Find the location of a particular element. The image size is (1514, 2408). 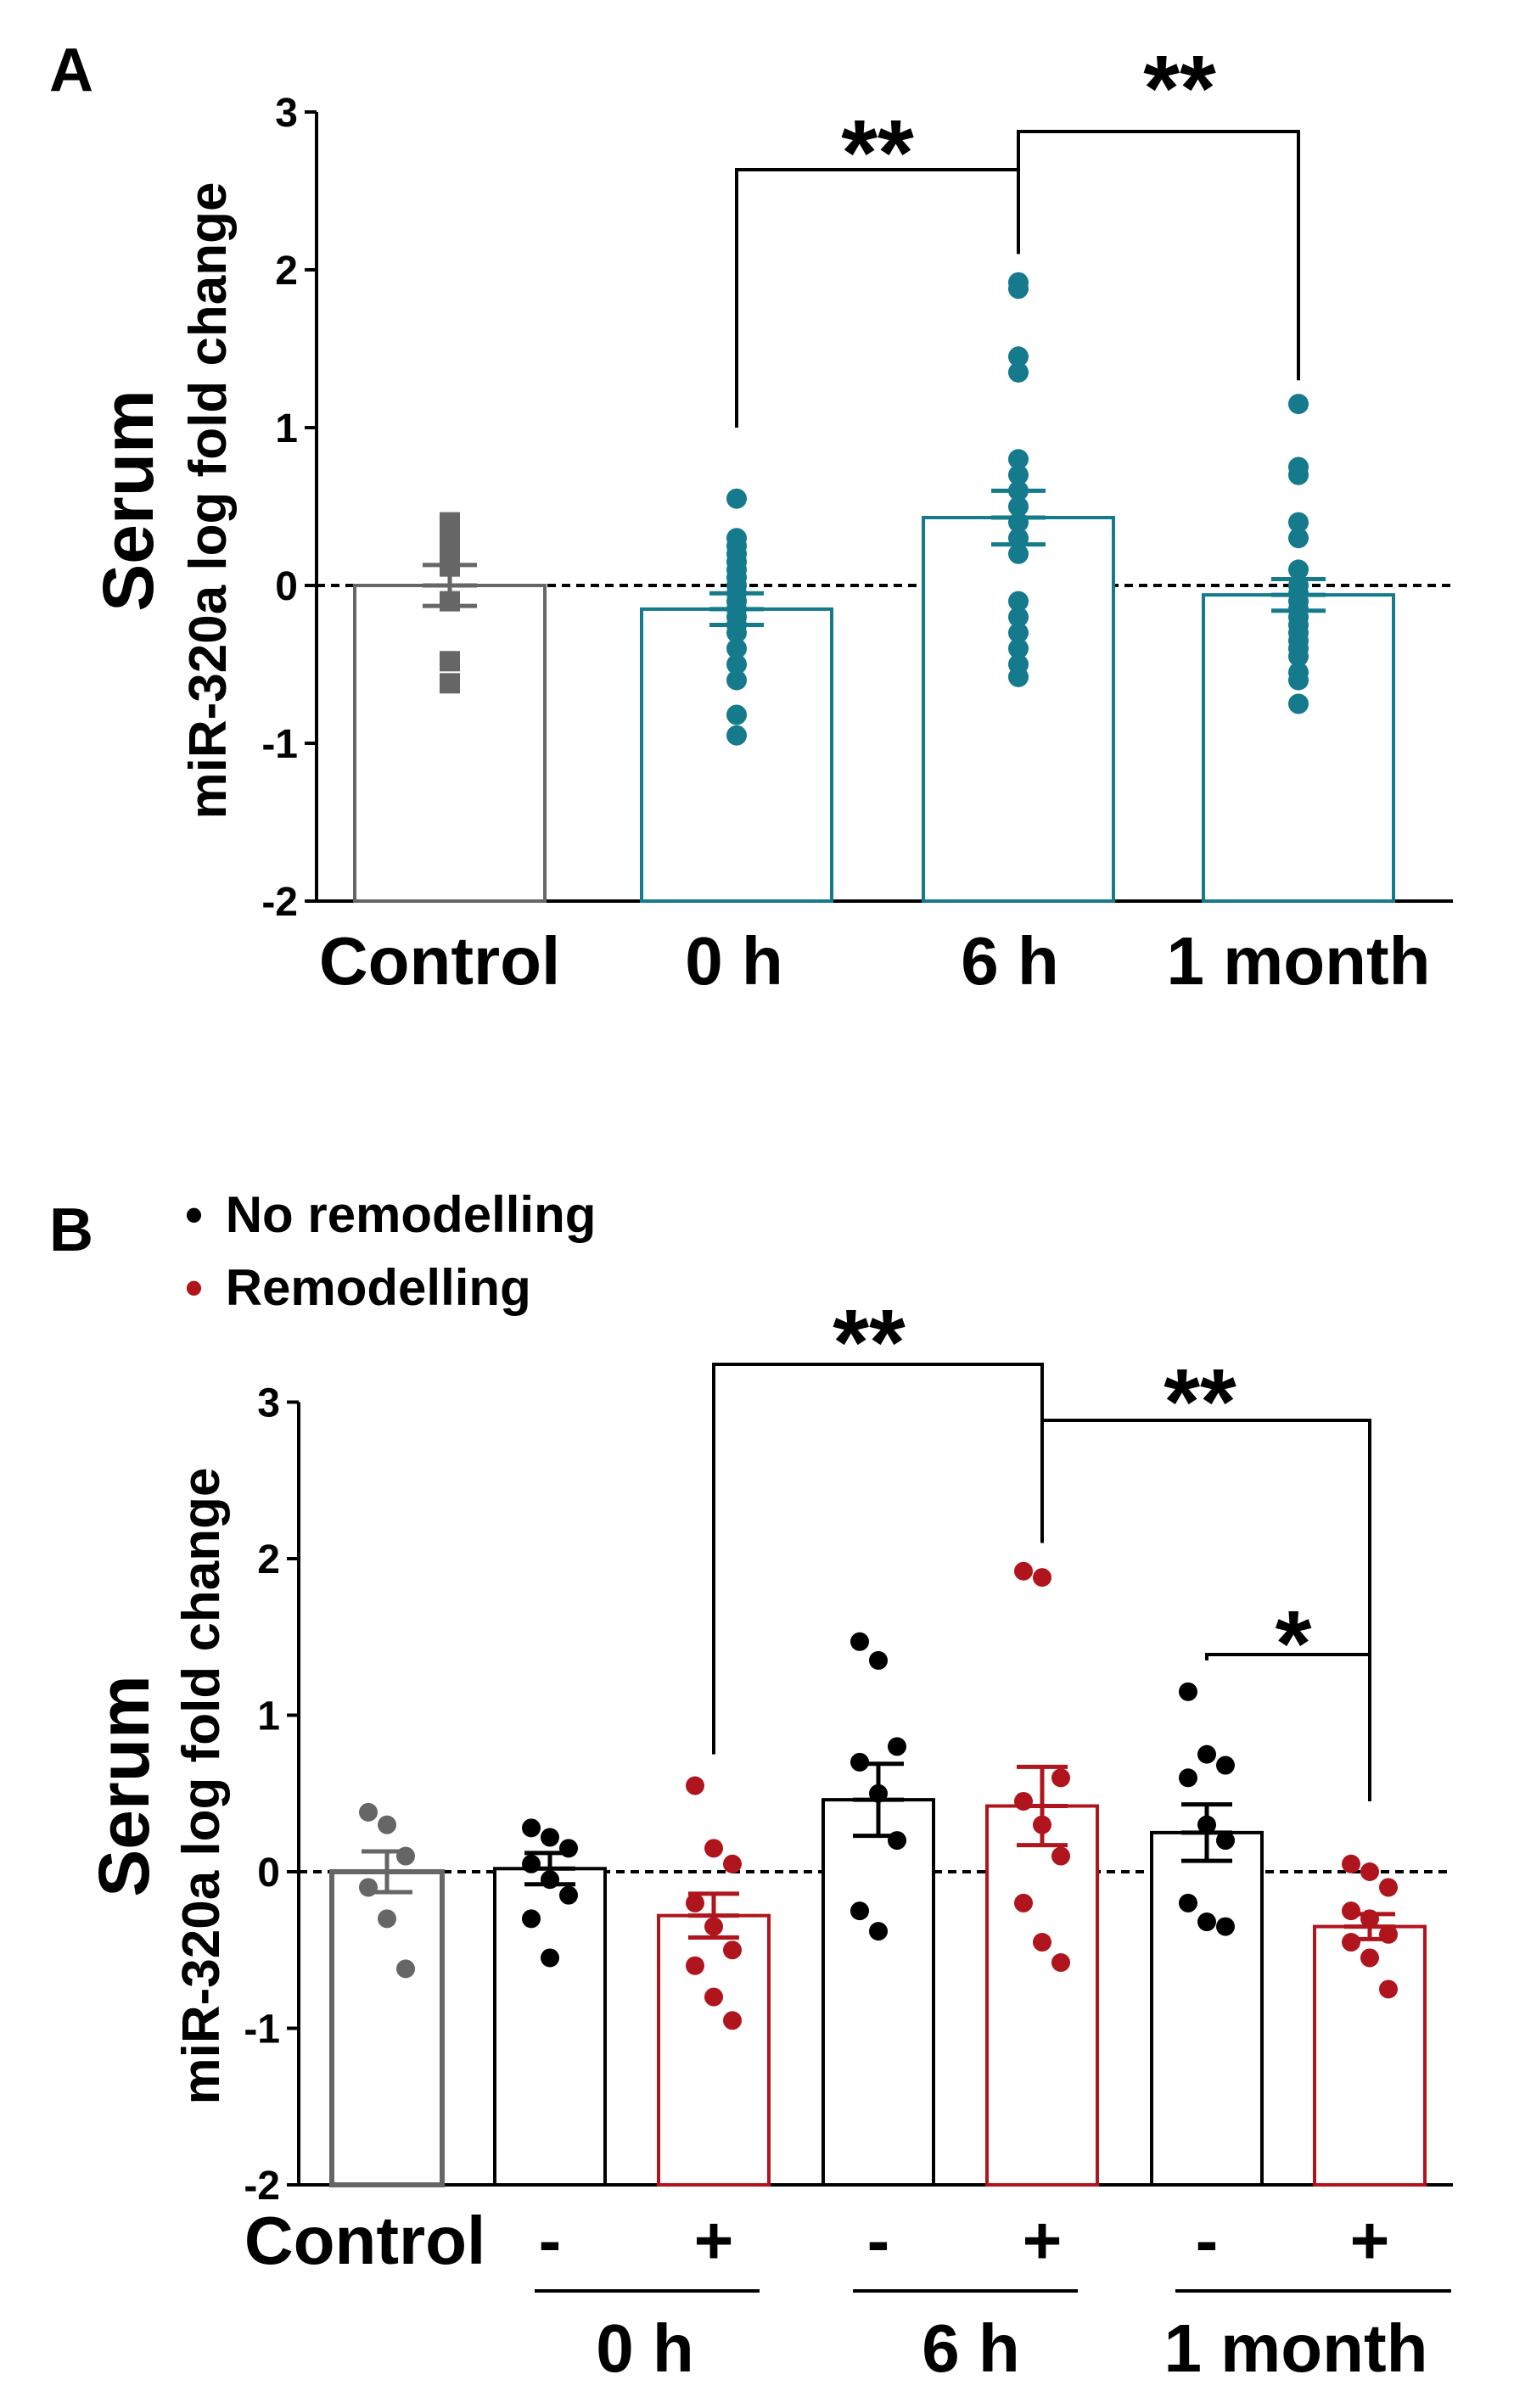

panel-a-ytick-label: 0 is located at coordinates (286, 586).